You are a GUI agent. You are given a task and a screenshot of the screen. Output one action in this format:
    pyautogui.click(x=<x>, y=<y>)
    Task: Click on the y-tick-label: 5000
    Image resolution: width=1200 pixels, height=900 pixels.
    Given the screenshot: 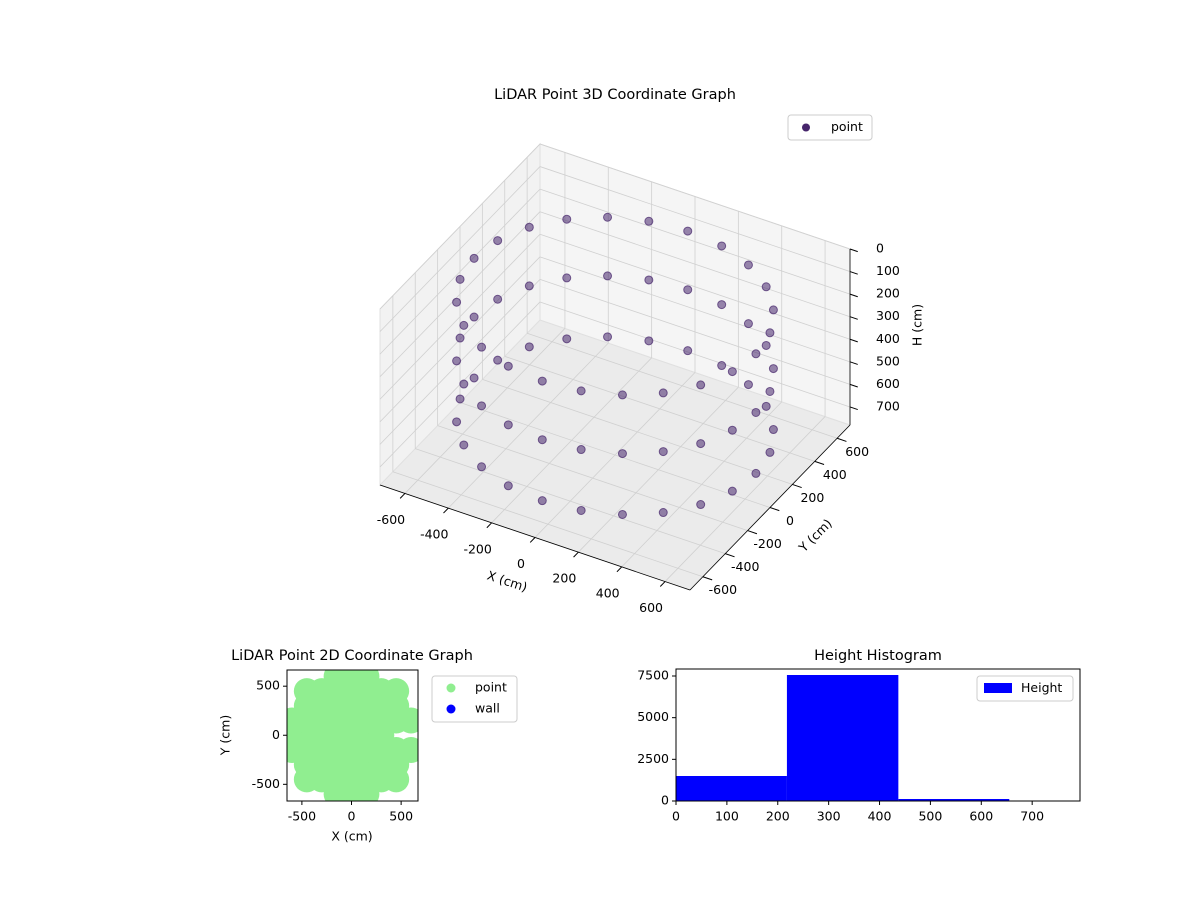 What is the action you would take?
    pyautogui.click(x=653, y=716)
    